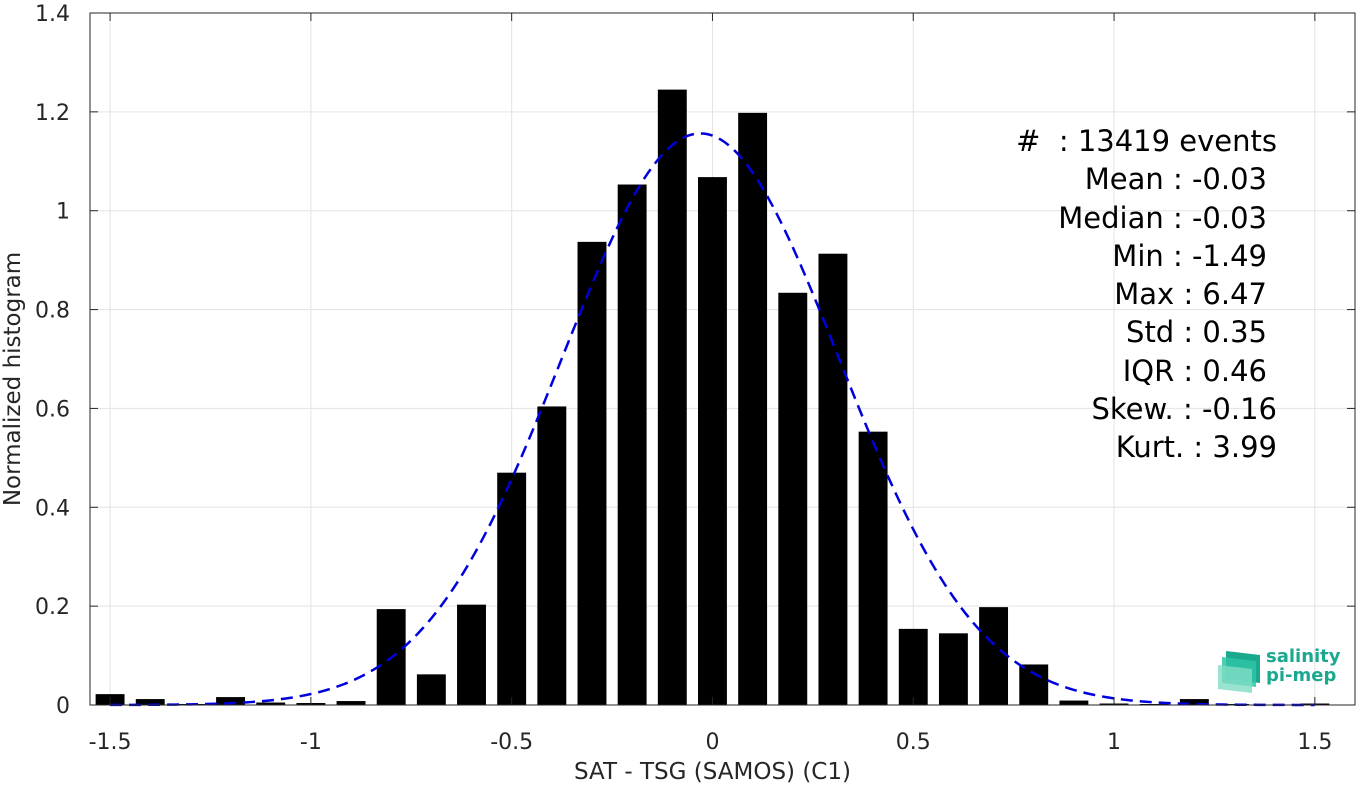 This screenshot has width=1367, height=785. Describe the element at coordinates (52, 113) in the screenshot. I see `y-tick-label: 1.2` at that location.